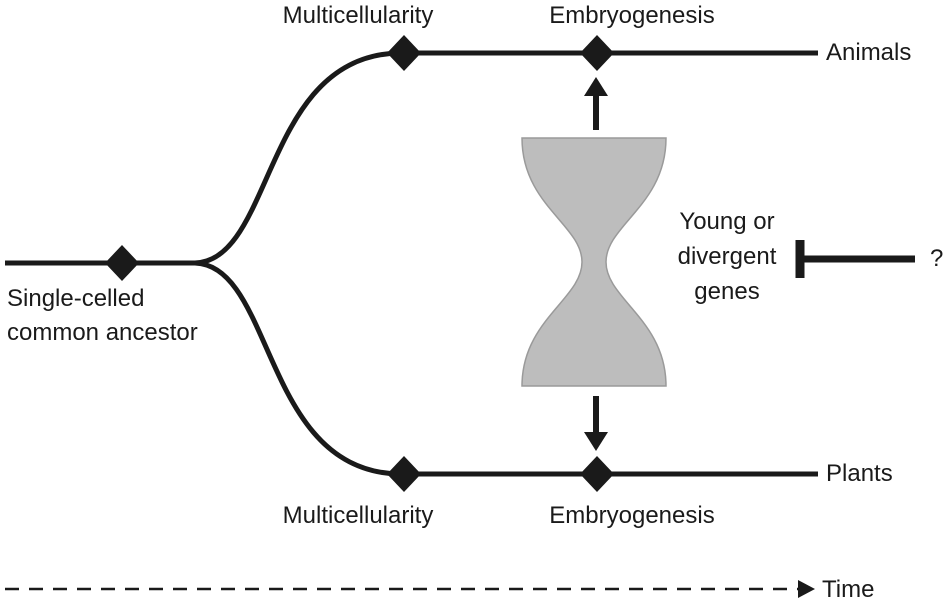  What do you see at coordinates (631, 15) in the screenshot?
I see `embryogenesis-top-label: Embryogenesis` at bounding box center [631, 15].